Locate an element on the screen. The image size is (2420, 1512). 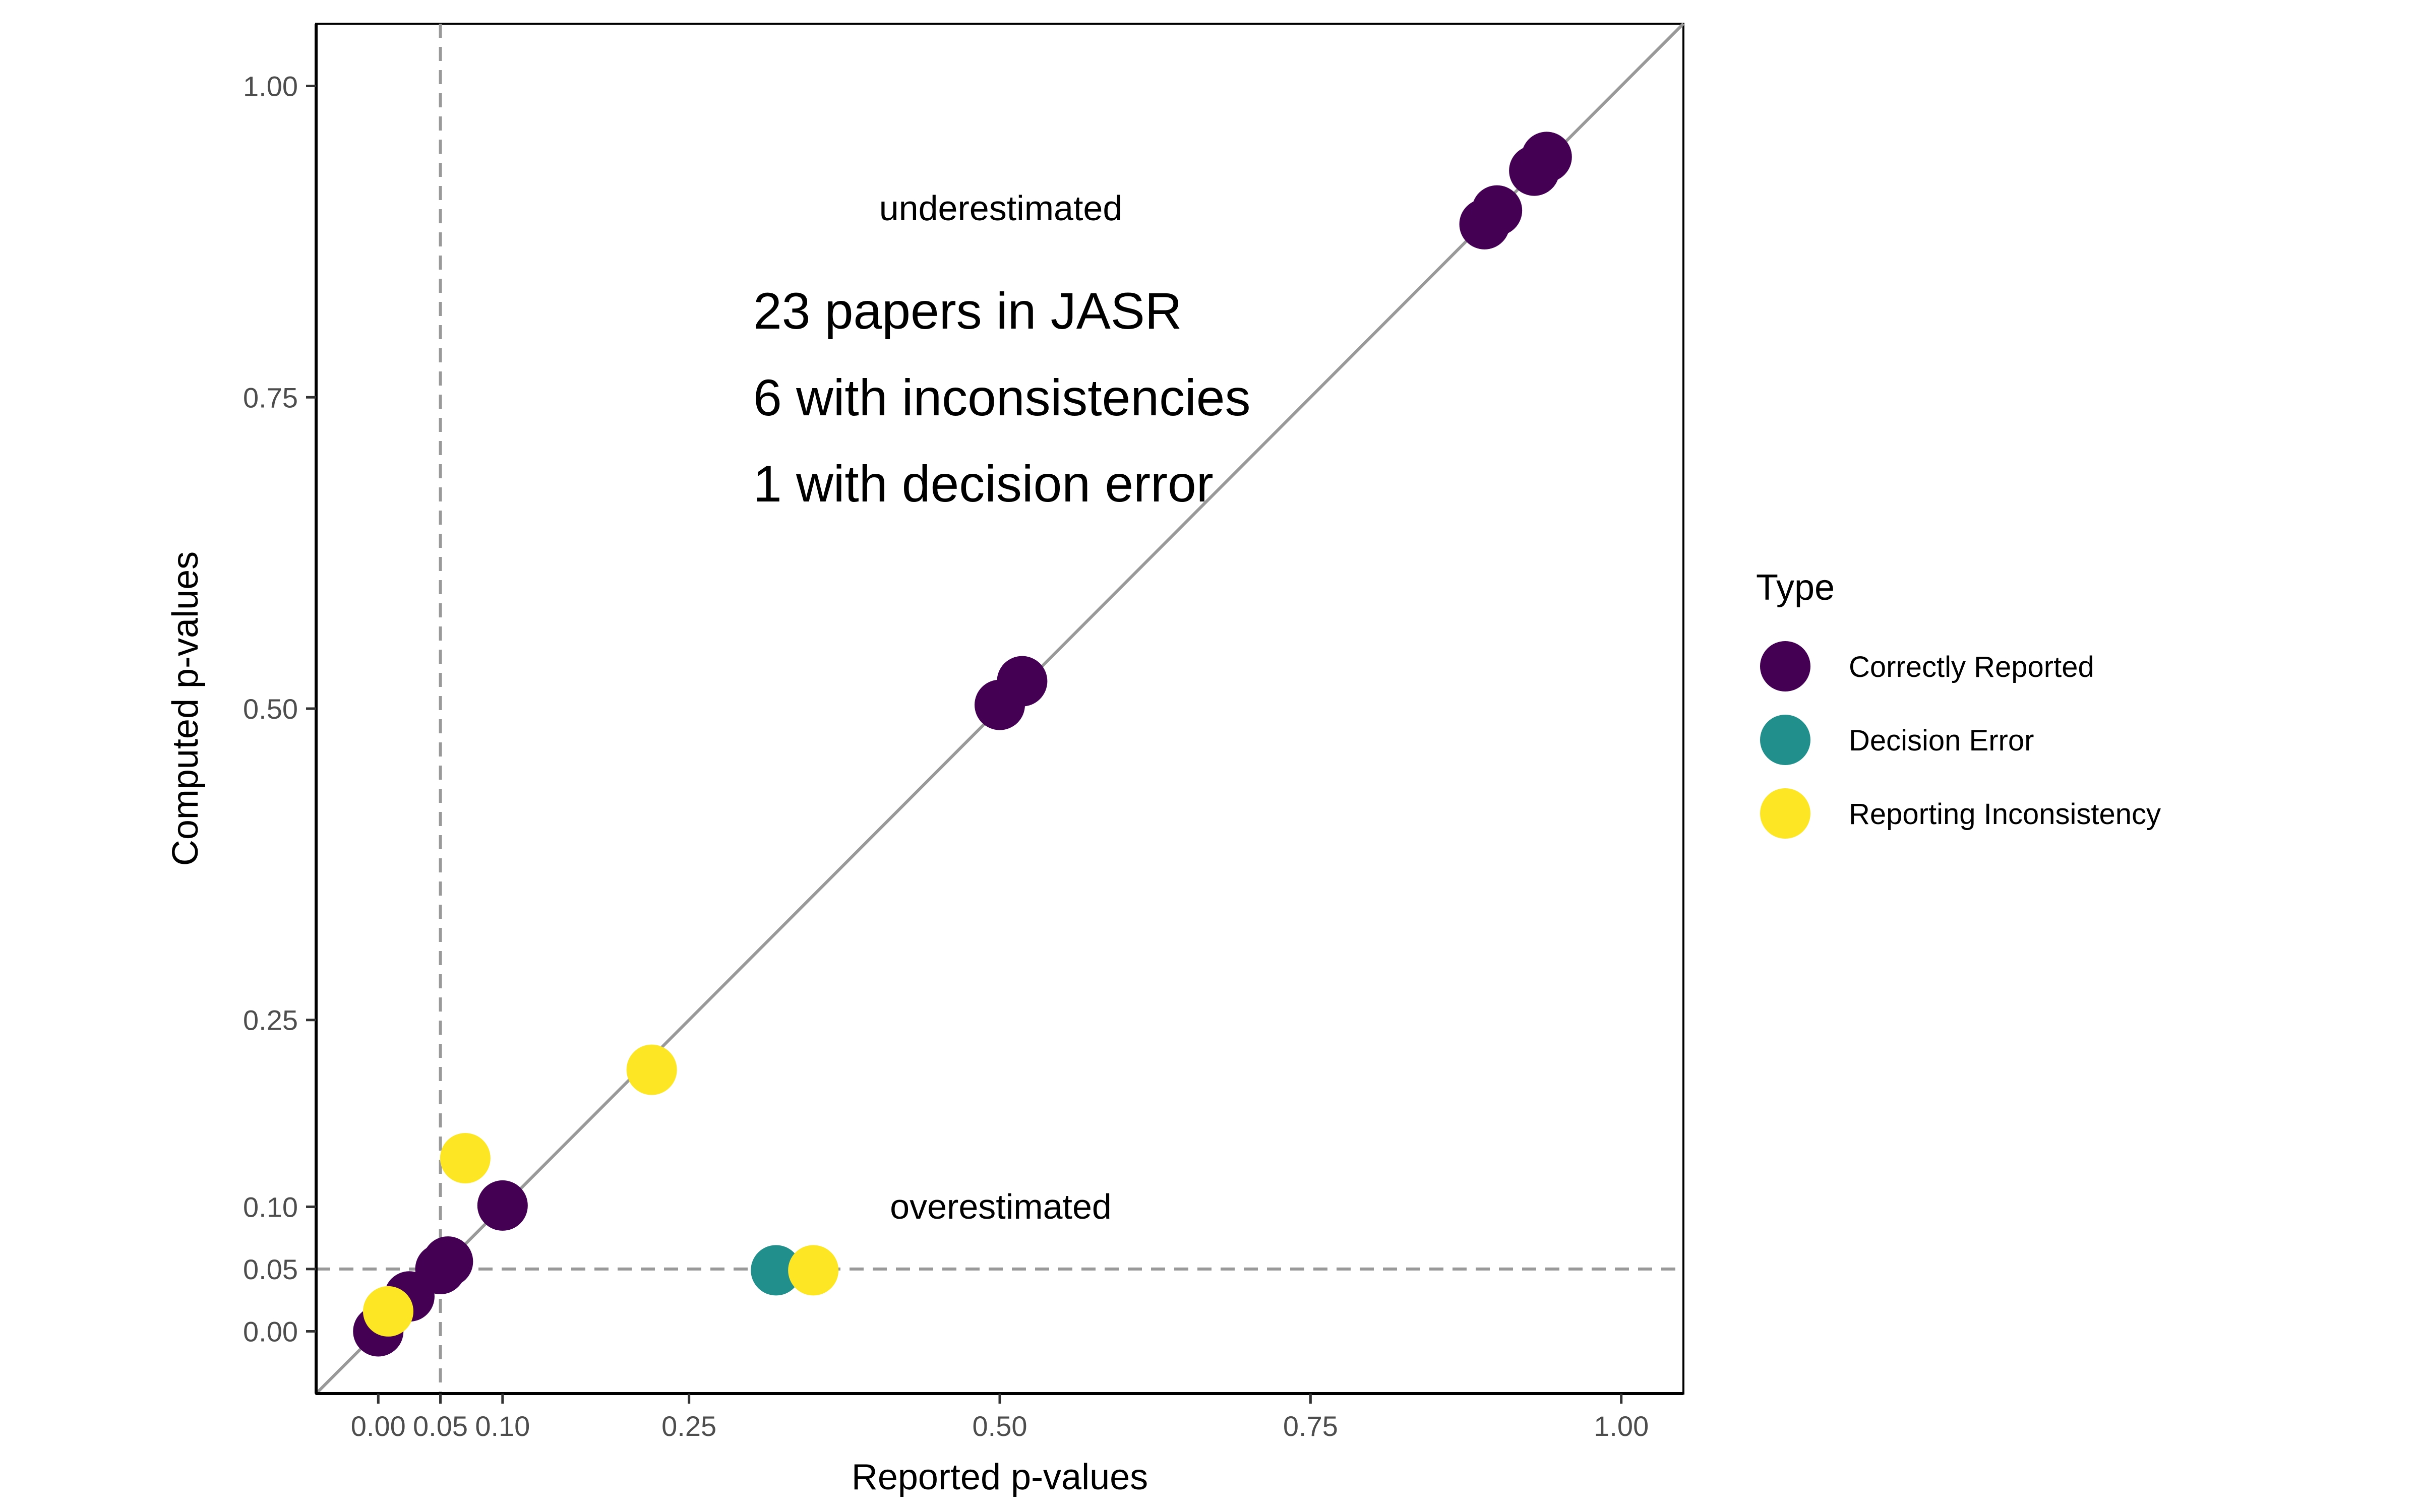
legend-label: Correctly Reported is located at coordinates (1971, 667).